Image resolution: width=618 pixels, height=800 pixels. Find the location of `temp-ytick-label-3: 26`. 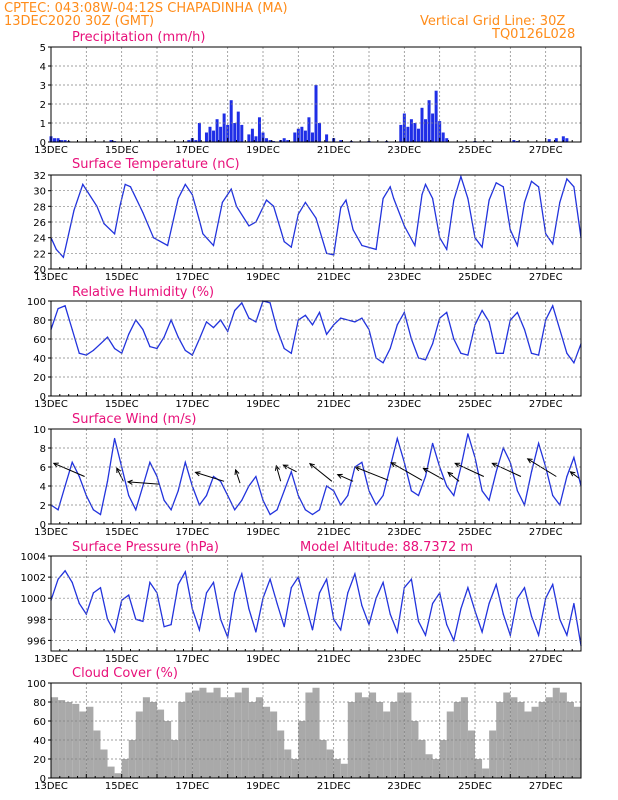

temp-ytick-label-3: 26 is located at coordinates (39, 223).